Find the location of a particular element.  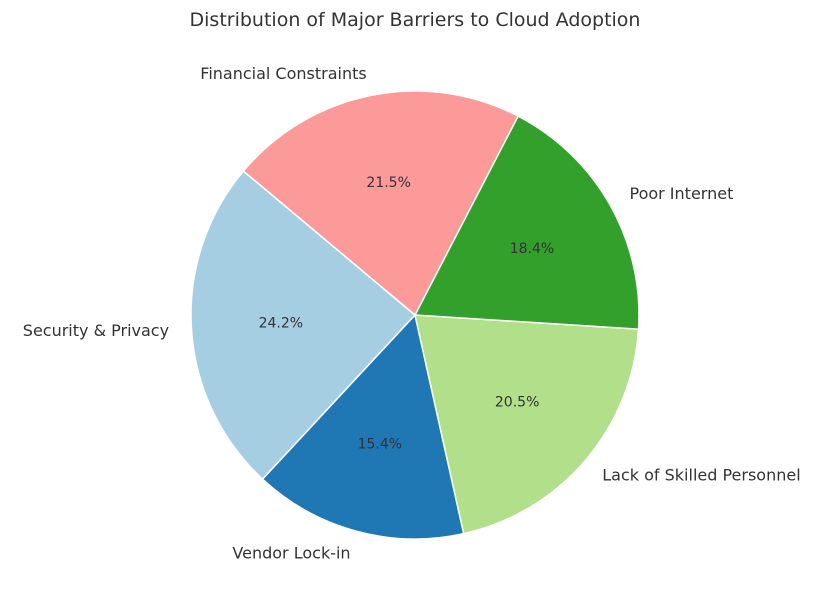

percent-label-security-and-privacy: 24.2% is located at coordinates (281, 323).